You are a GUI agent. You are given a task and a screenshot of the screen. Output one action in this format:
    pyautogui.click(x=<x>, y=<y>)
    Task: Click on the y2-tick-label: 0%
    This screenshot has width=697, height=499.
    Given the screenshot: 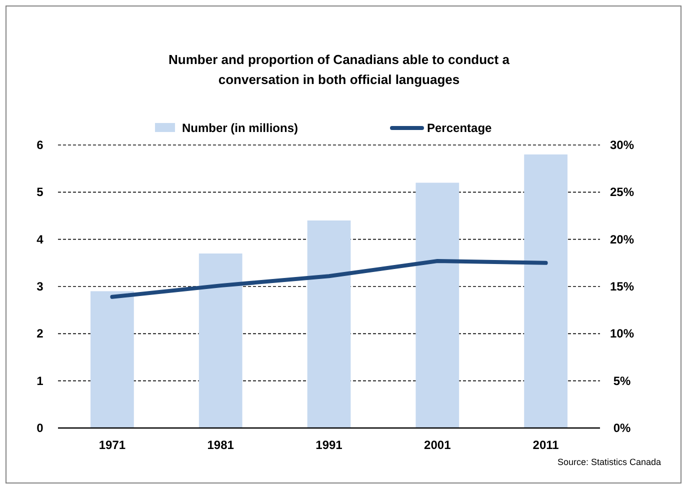 What is the action you would take?
    pyautogui.click(x=622, y=428)
    